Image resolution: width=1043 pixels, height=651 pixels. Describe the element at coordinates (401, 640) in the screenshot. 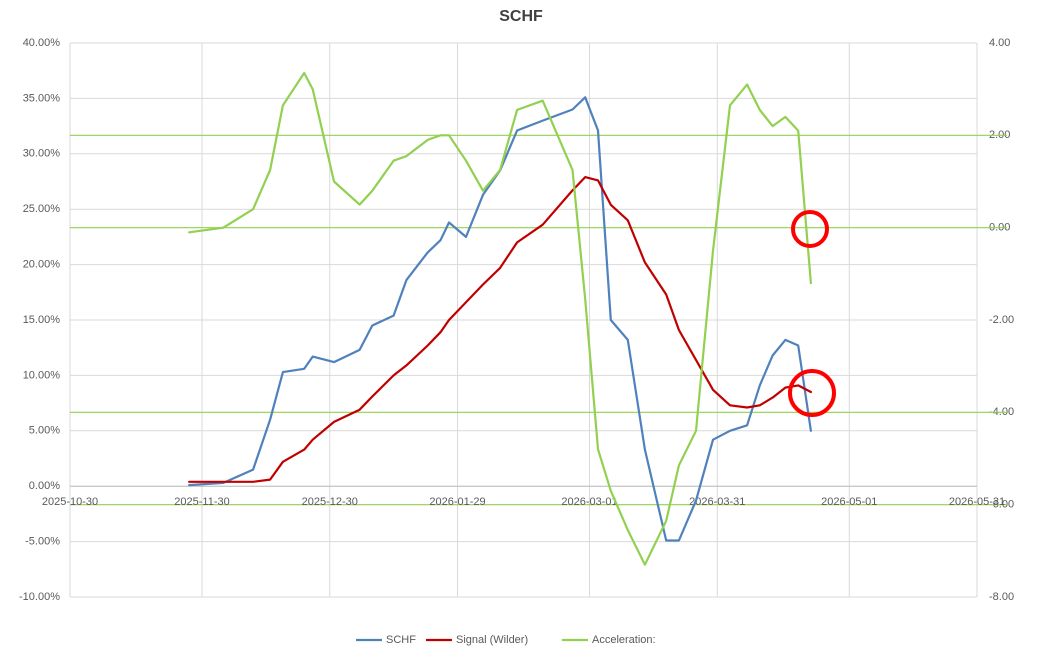

I see `legend-label: SCHF` at that location.